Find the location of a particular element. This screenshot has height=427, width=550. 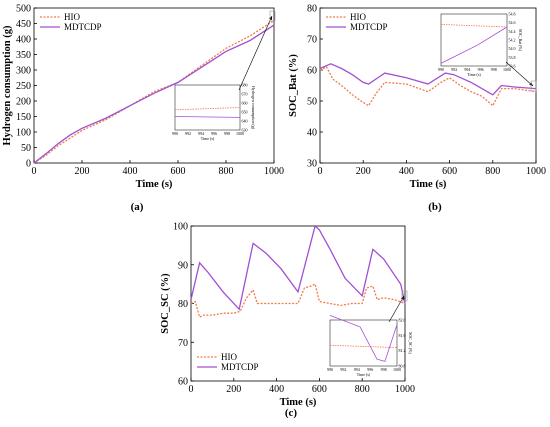

inset-y-tick-label: 54.8 is located at coordinates (512, 14).